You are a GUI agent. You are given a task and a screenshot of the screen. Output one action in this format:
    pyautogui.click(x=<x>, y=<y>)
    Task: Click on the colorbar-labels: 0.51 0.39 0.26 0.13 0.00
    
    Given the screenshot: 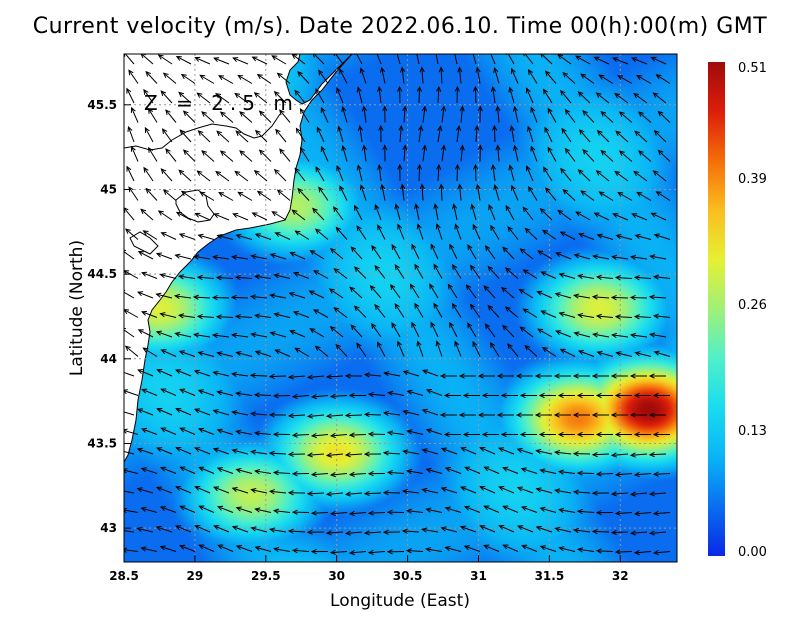 What is the action you would take?
    pyautogui.click(x=752, y=310)
    